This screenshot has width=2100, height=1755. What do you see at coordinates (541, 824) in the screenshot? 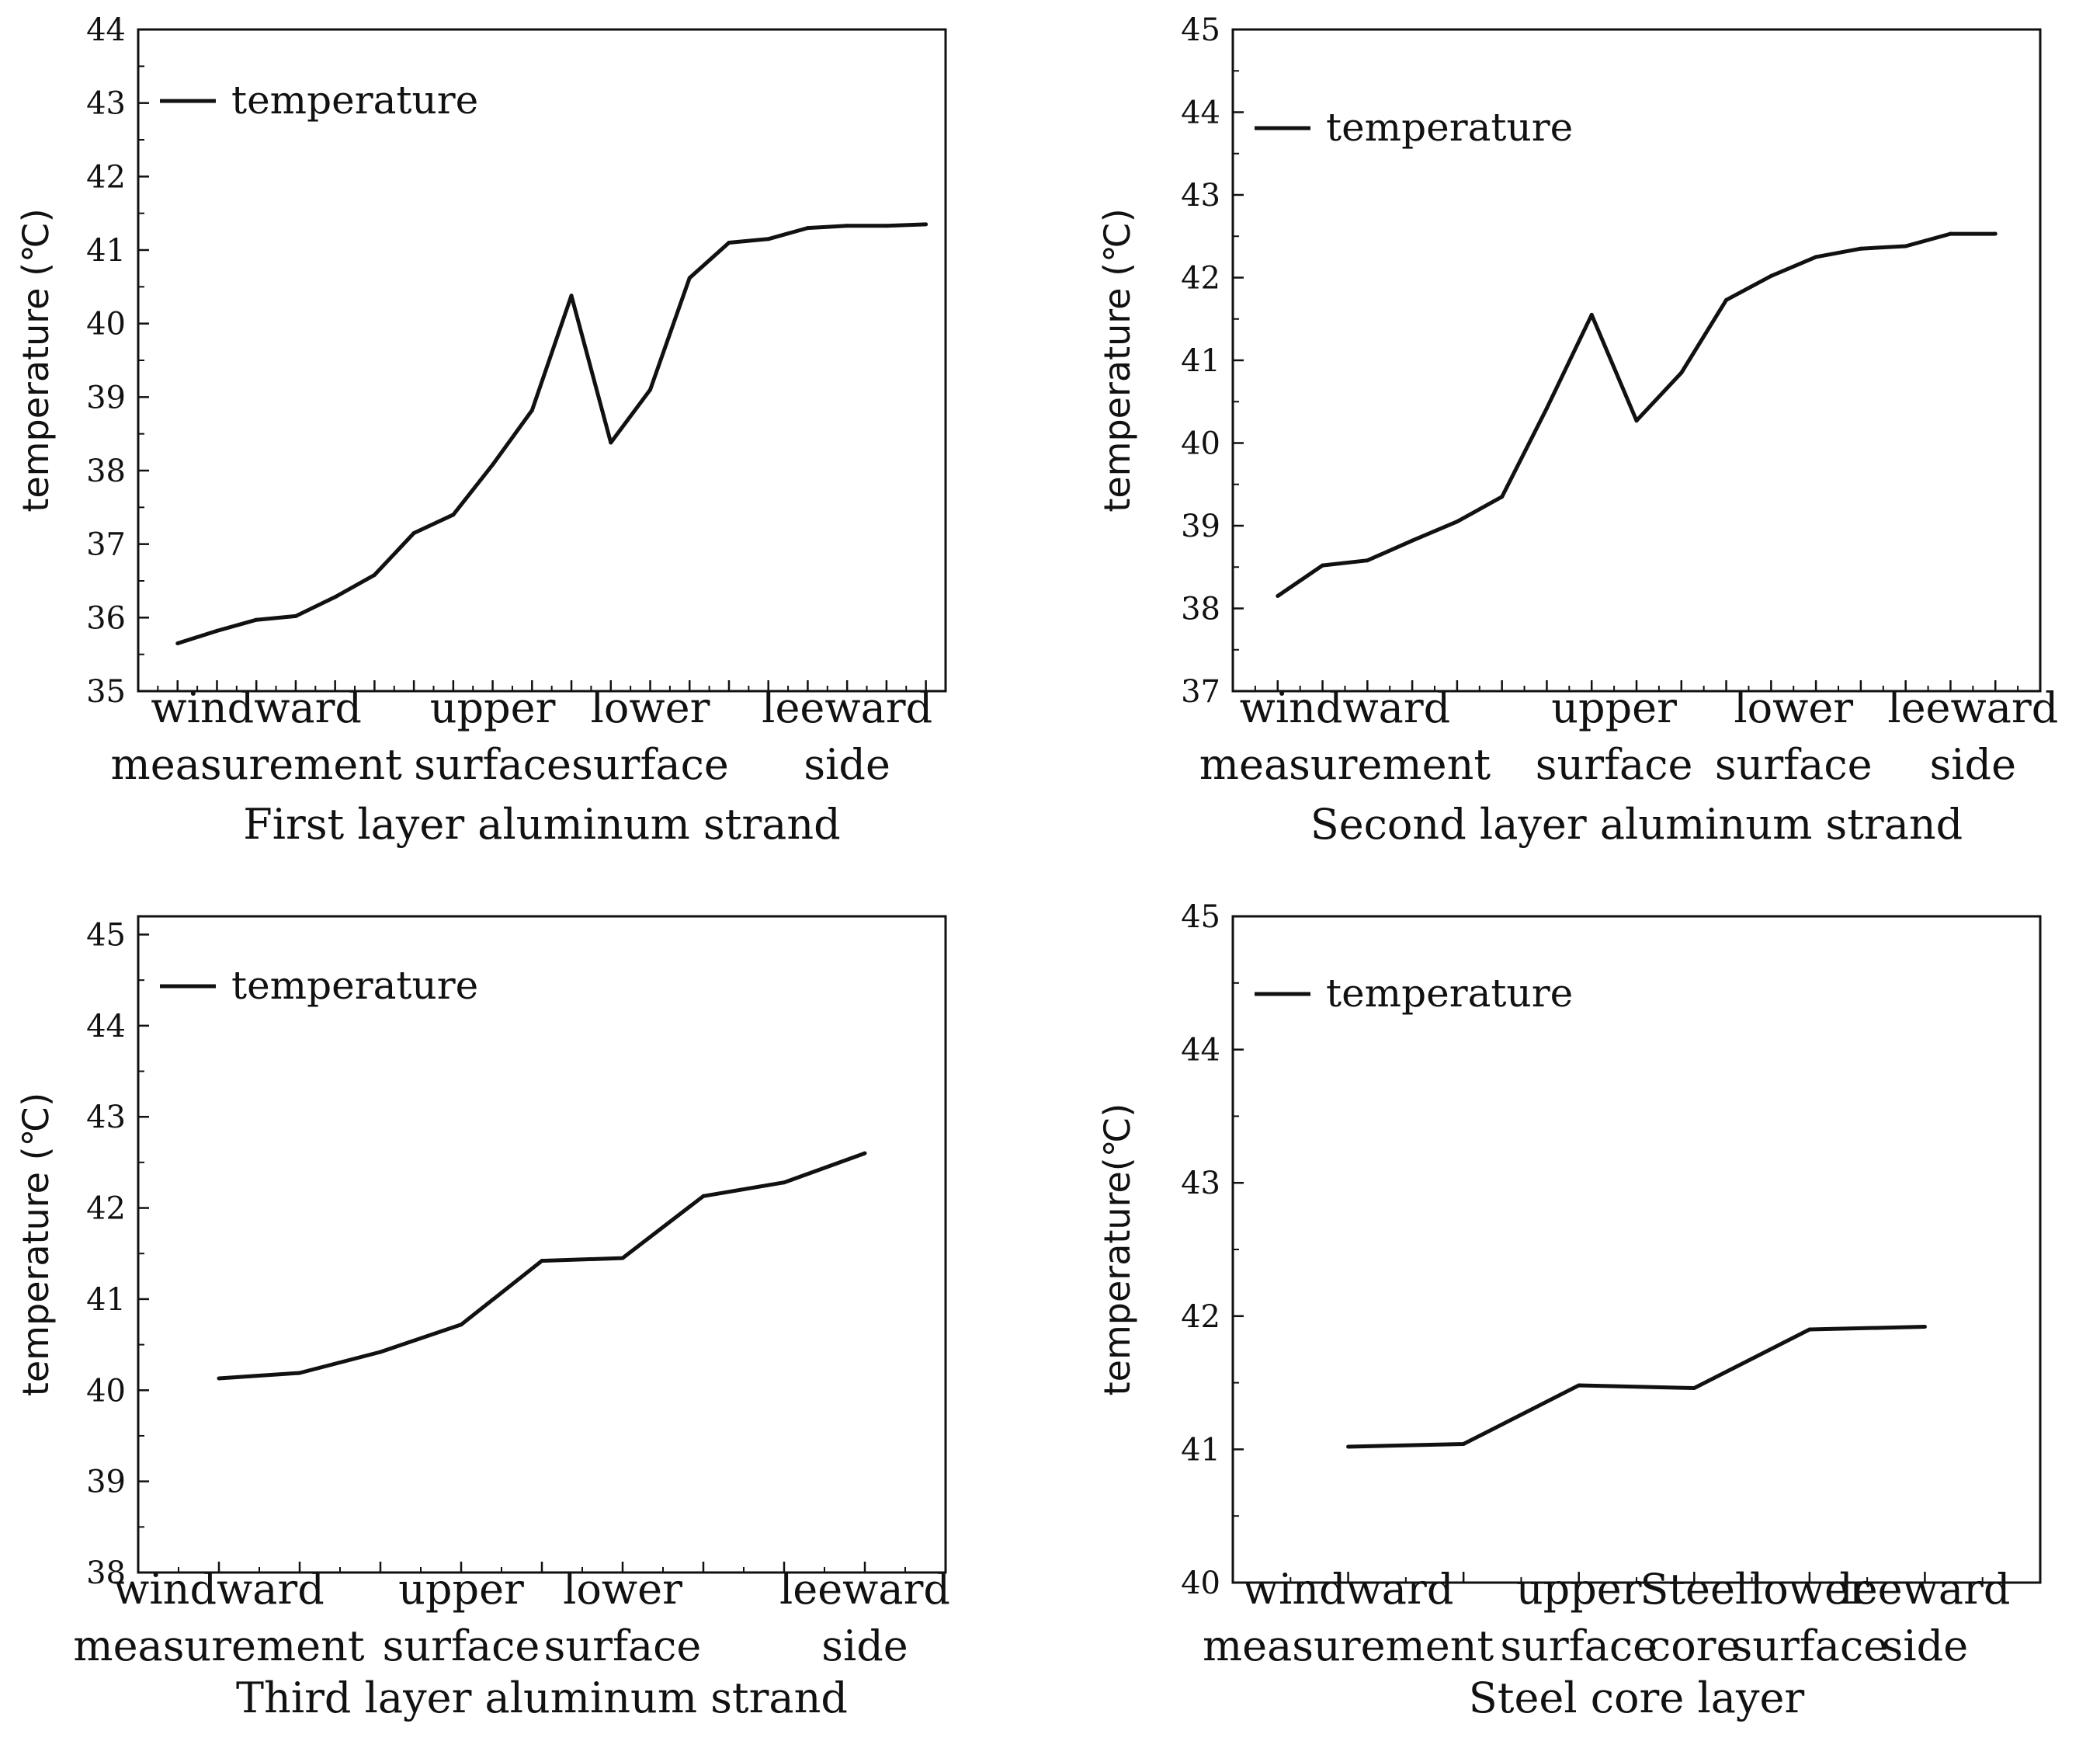
I see `x-axis-title: First layer aluminum strand` at bounding box center [541, 824].